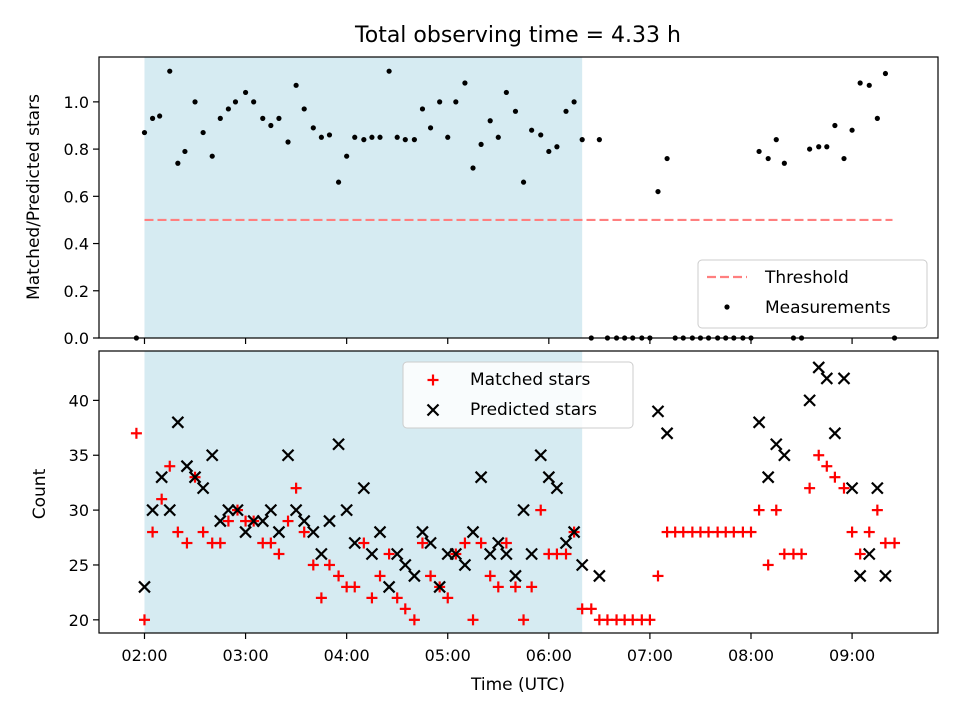 This screenshot has height=720, width=960. What do you see at coordinates (448, 655) in the screenshot?
I see `x-tick-label: 05:00` at bounding box center [448, 655].